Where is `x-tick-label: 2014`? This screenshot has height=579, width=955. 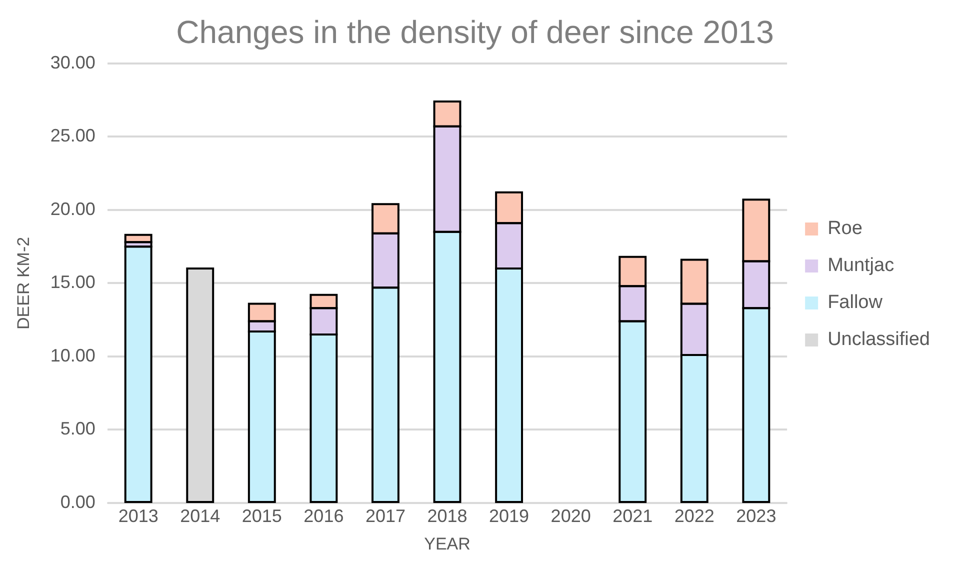 x-tick-label: 2014 is located at coordinates (200, 516).